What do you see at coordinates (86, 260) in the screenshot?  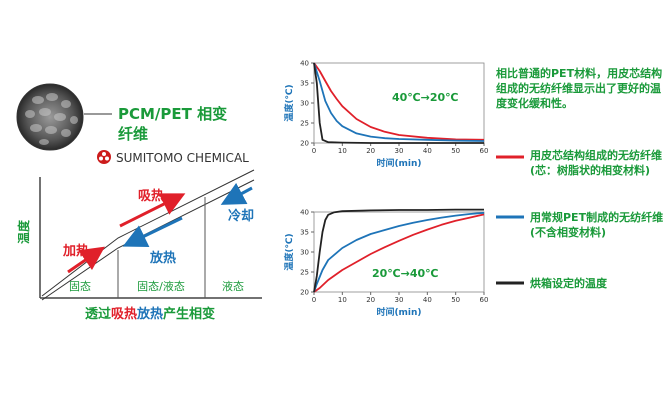 I see `heat-arrow` at bounding box center [86, 260].